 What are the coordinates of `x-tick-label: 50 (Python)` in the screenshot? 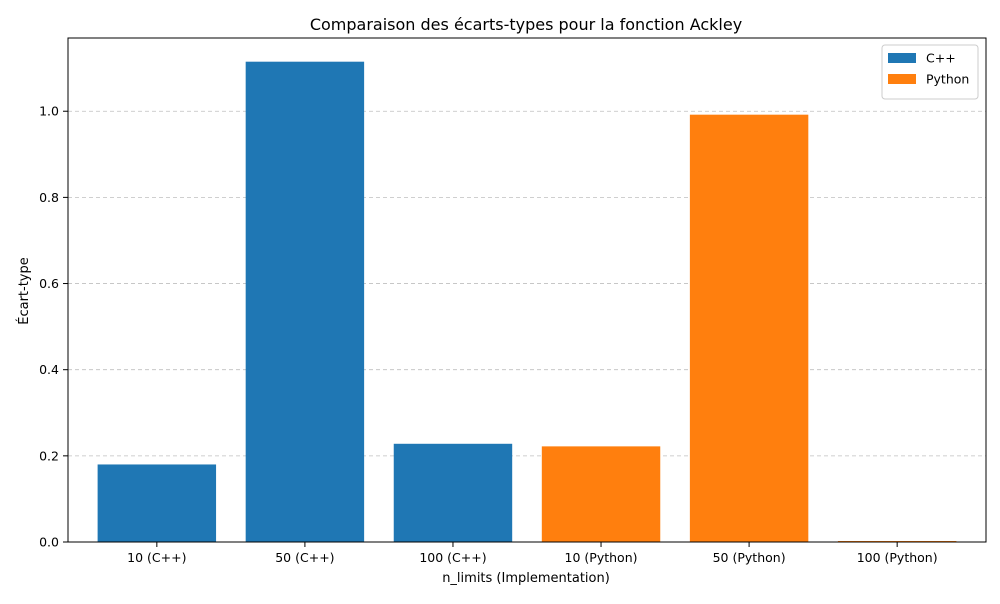 It's located at (749, 557).